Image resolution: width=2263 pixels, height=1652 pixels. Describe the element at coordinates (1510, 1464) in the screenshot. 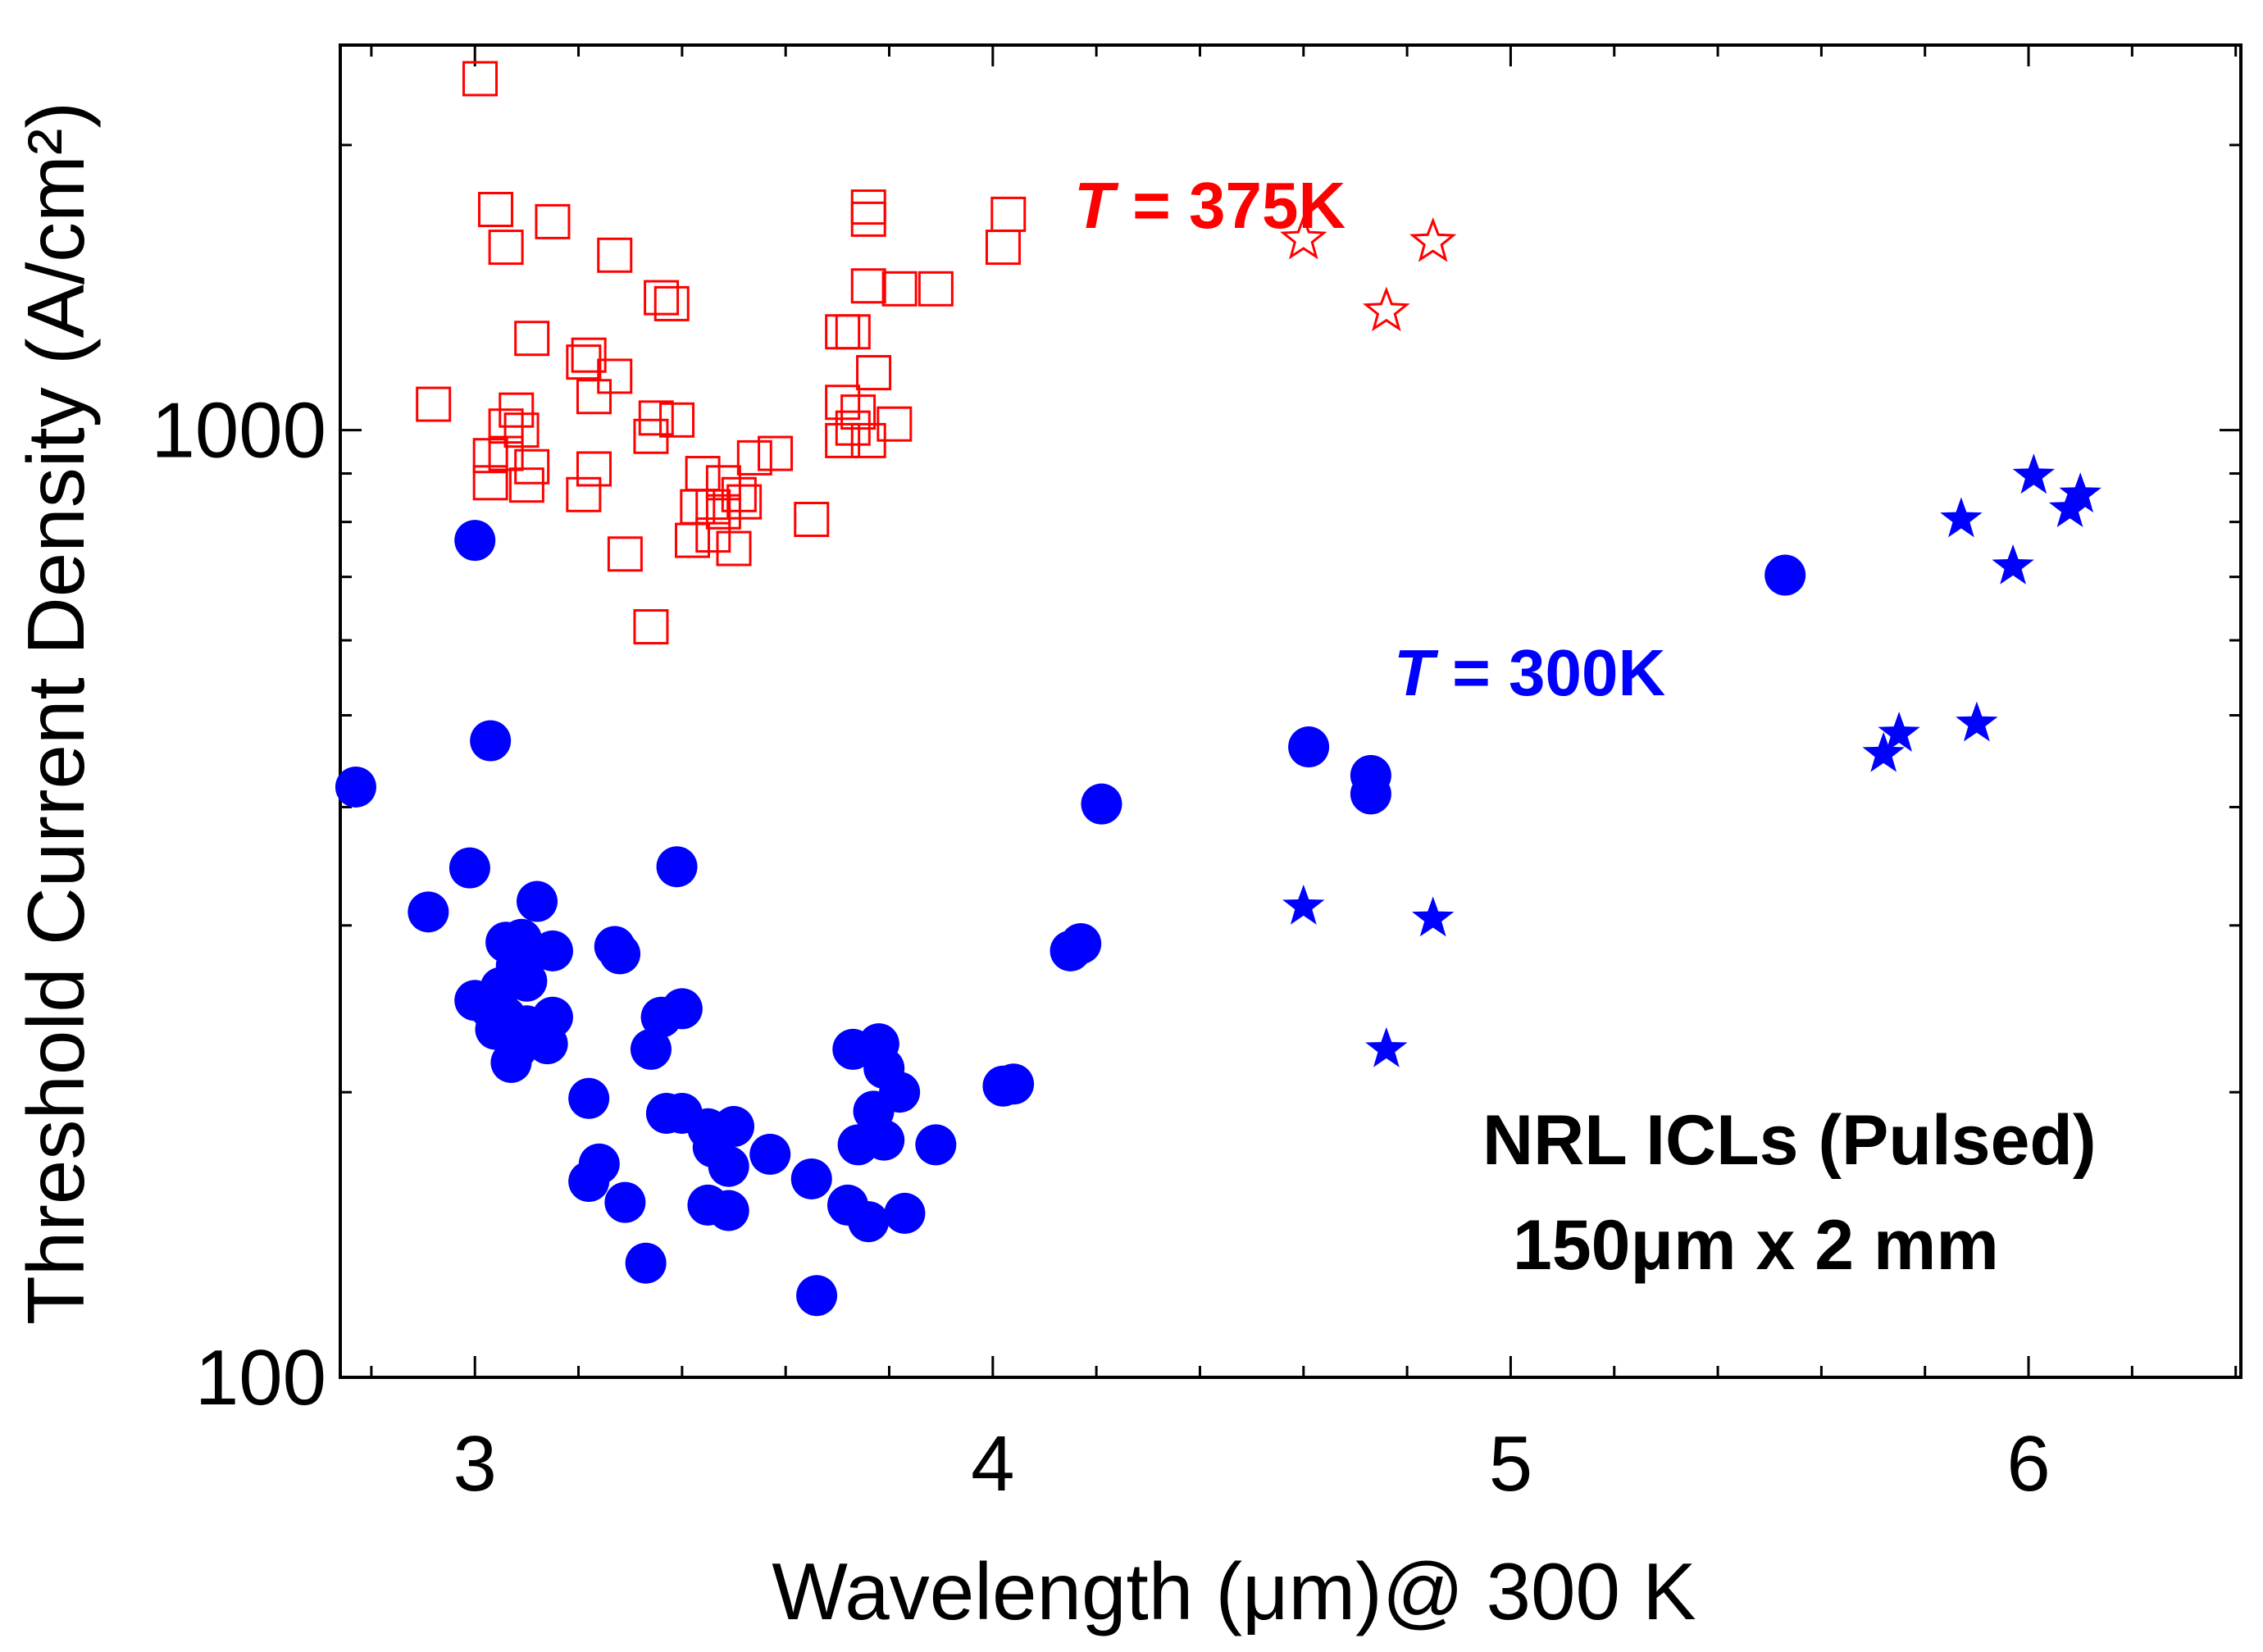

I see `x-tick-label: 5` at that location.